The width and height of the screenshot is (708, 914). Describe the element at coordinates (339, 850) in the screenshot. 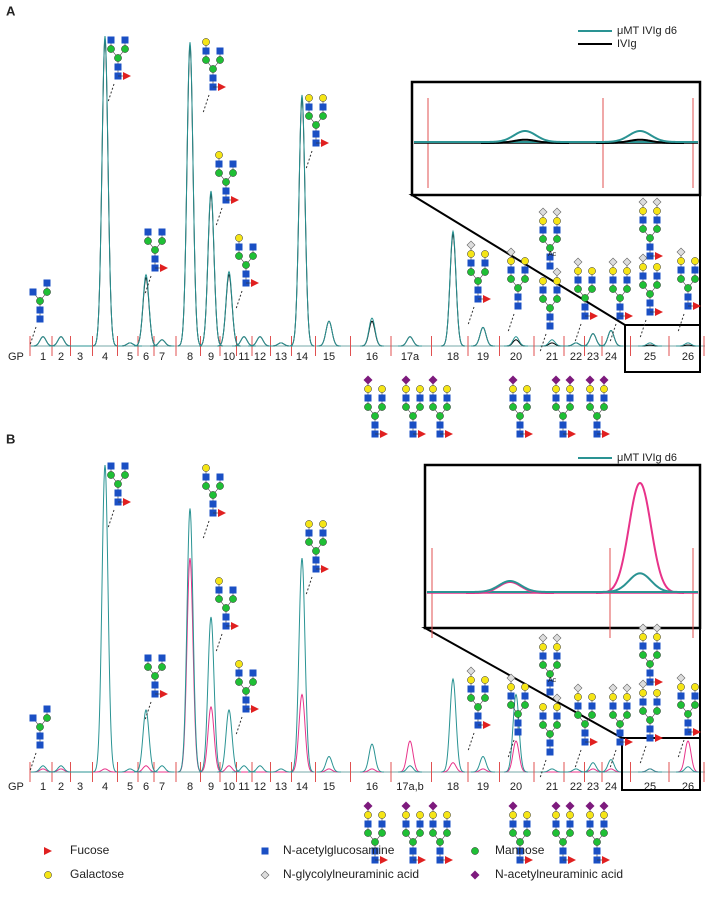

I see `legend-label: N-acetylglucosamine` at that location.